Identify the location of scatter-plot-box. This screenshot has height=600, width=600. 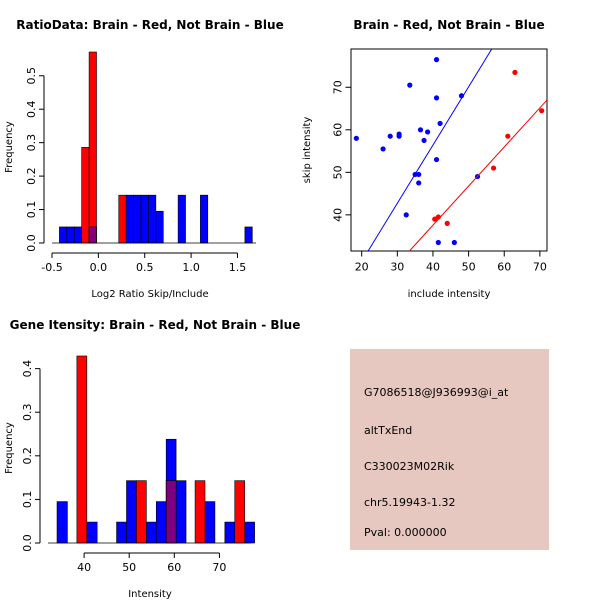
(449, 150).